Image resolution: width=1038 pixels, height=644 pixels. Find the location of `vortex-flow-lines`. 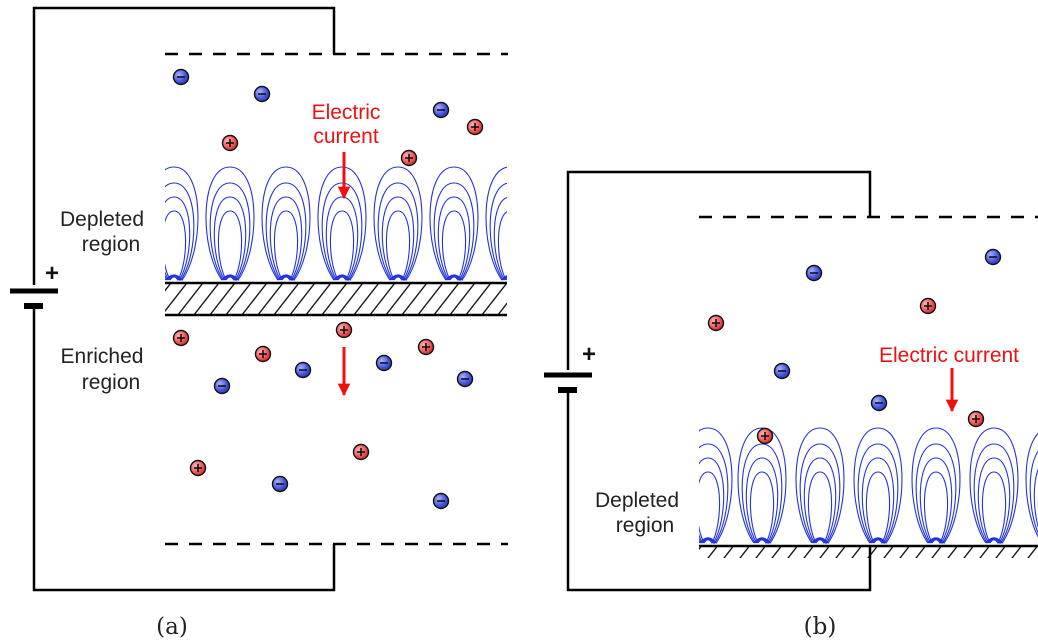

vortex-flow-lines is located at coordinates (336, 224).